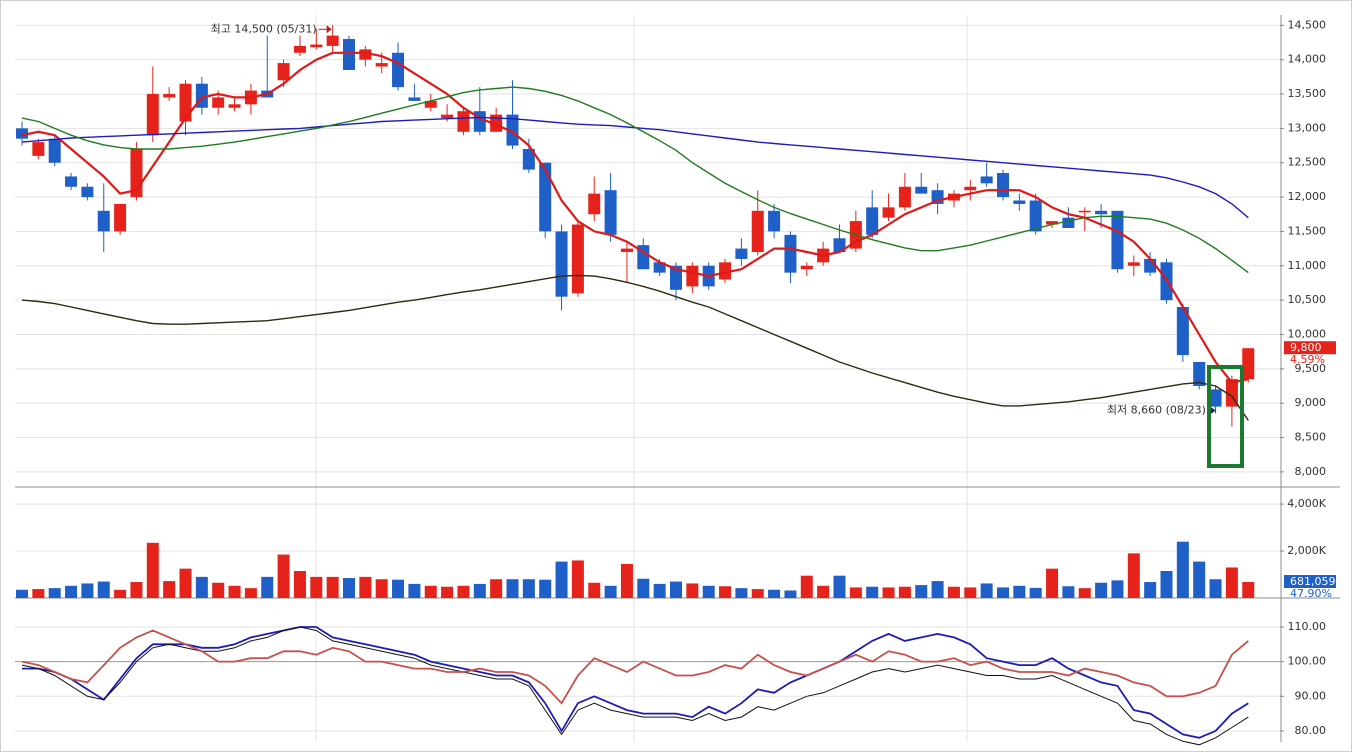  What do you see at coordinates (1307, 196) in the screenshot?
I see `y-tick-label: 12,000` at bounding box center [1307, 196].